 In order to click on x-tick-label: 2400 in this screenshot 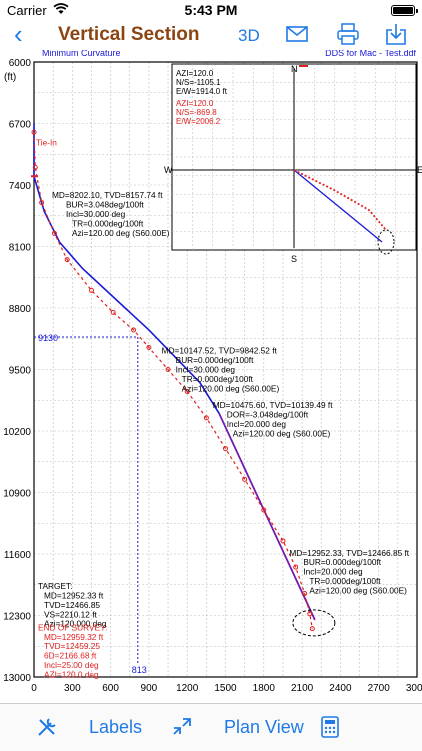, I will do `click(340, 688)`.